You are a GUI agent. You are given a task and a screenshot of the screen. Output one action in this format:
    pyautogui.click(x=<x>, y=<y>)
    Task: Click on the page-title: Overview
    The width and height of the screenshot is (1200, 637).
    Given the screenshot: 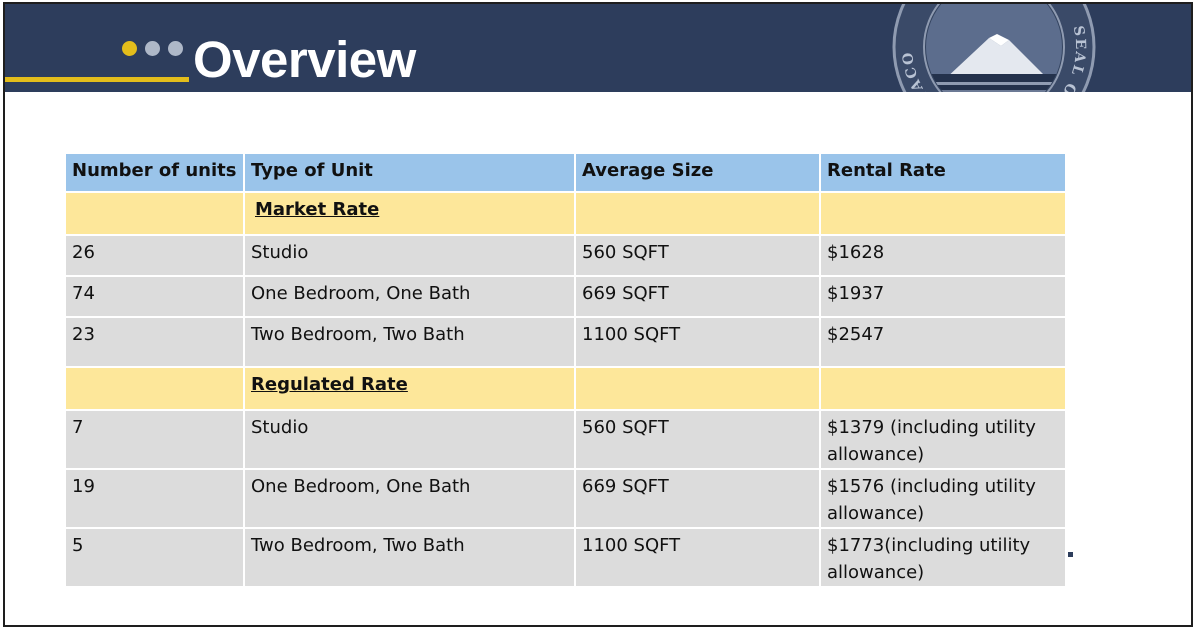 What is the action you would take?
    pyautogui.click(x=304, y=59)
    